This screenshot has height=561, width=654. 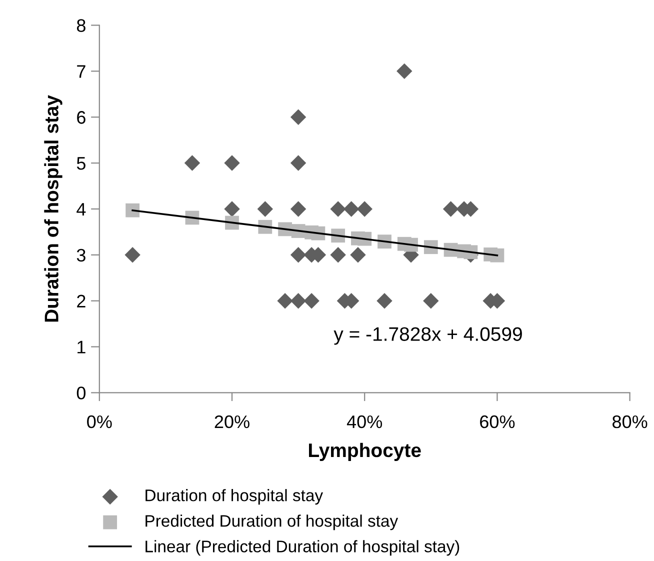 I want to click on y-axis-title: Duration of hospital stay, so click(x=53, y=208).